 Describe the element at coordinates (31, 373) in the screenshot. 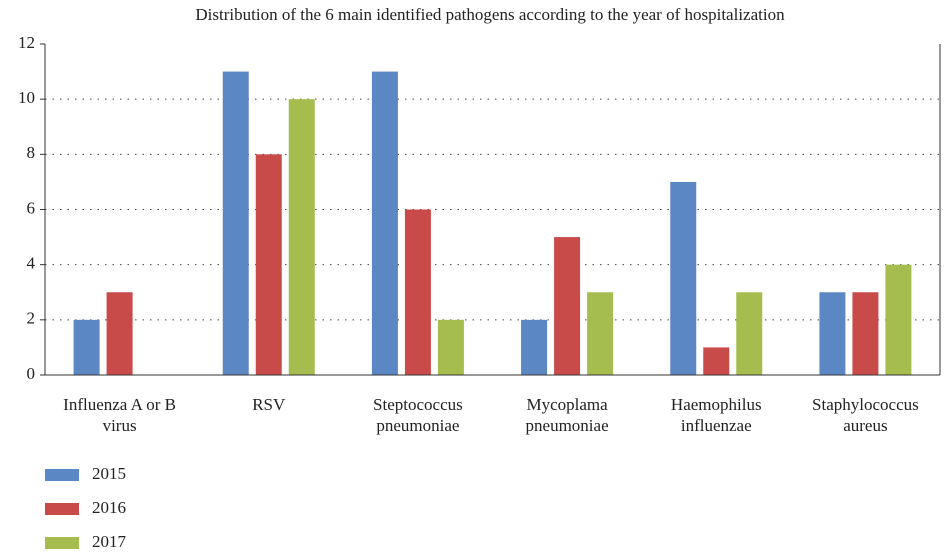

I see `y-tick-label: 0` at that location.